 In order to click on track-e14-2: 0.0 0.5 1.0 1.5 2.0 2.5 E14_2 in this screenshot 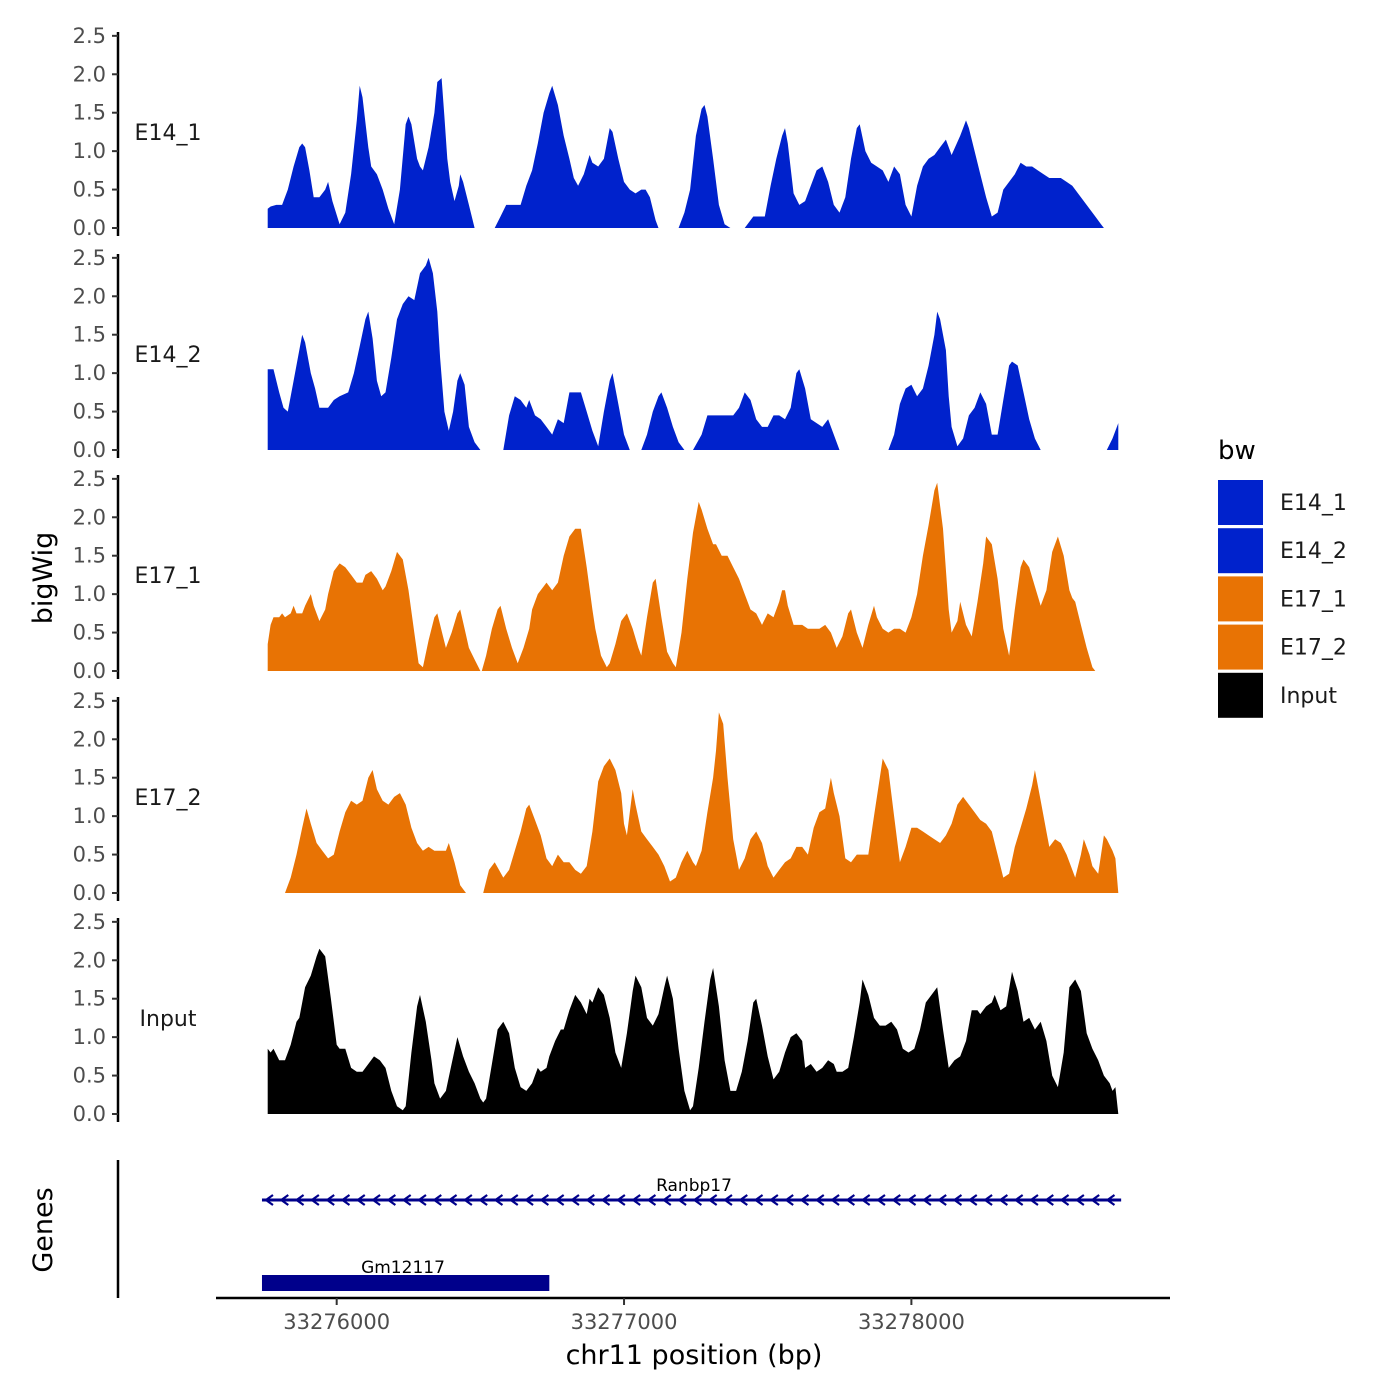, I will do `click(596, 354)`.